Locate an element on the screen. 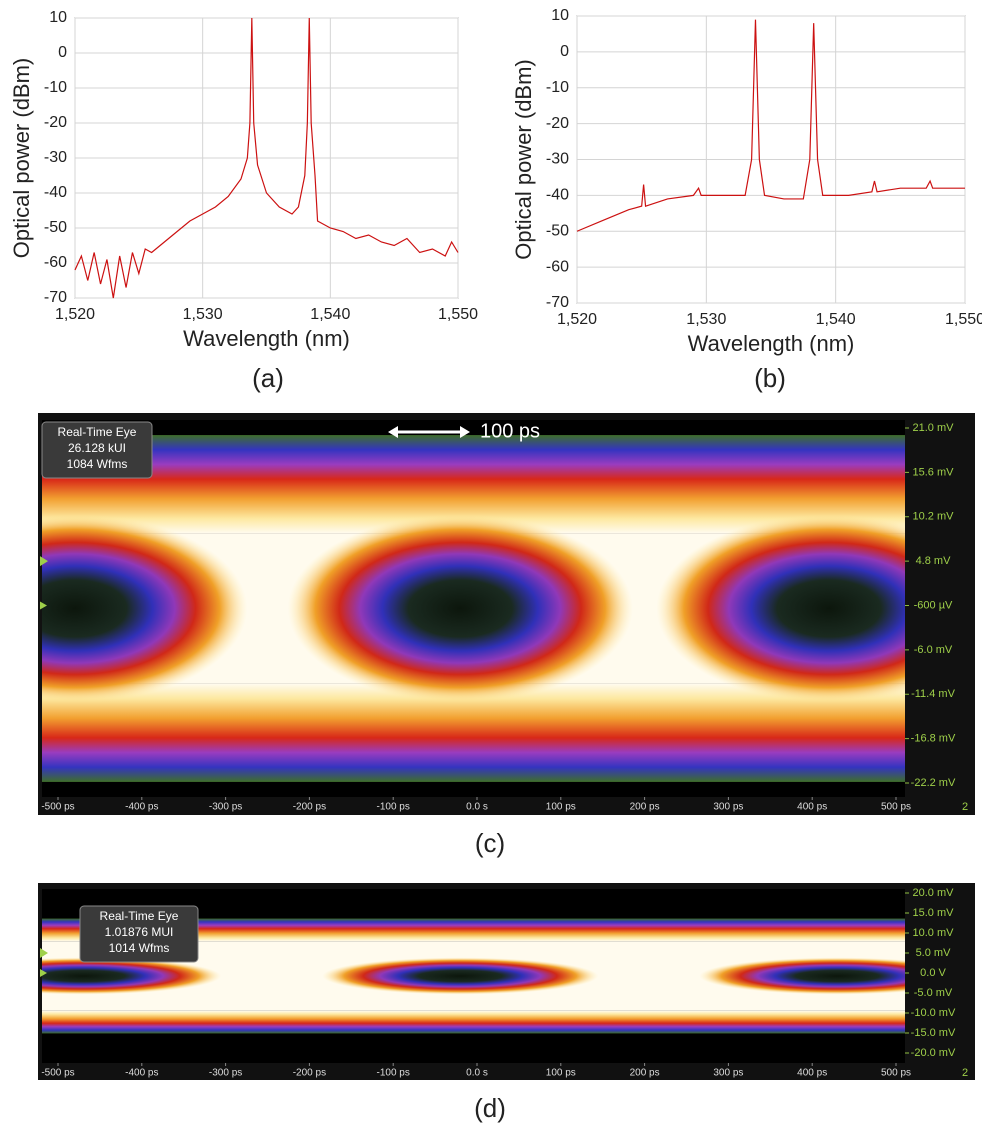 Image resolution: width=982 pixels, height=1129 pixels. y-tick-label: -22.2 mV is located at coordinates (933, 783).